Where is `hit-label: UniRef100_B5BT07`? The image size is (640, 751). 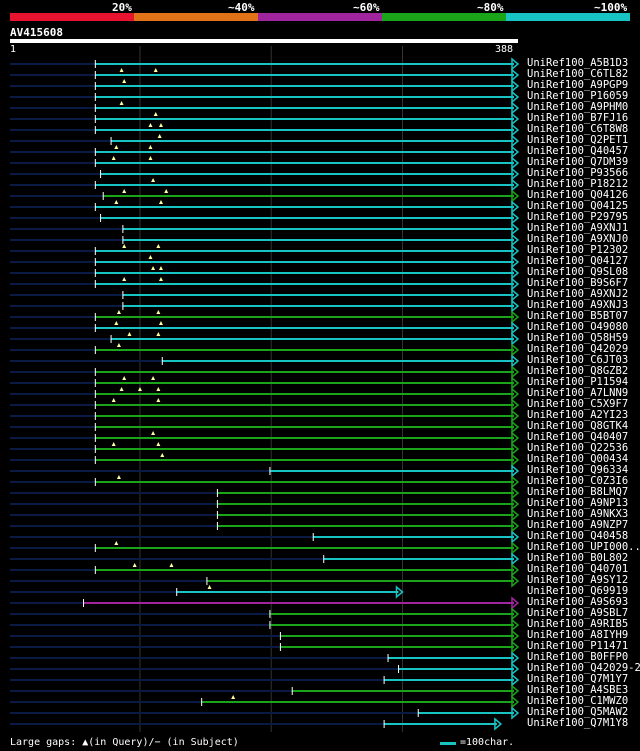 hit-label: UniRef100_B5BT07 is located at coordinates (578, 316).